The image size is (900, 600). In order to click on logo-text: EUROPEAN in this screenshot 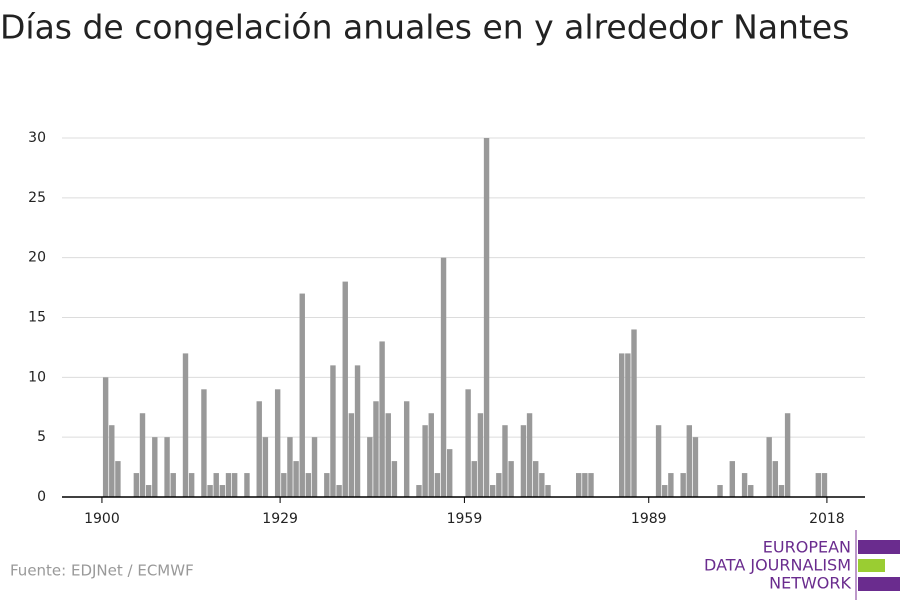, I will do `click(807, 547)`.